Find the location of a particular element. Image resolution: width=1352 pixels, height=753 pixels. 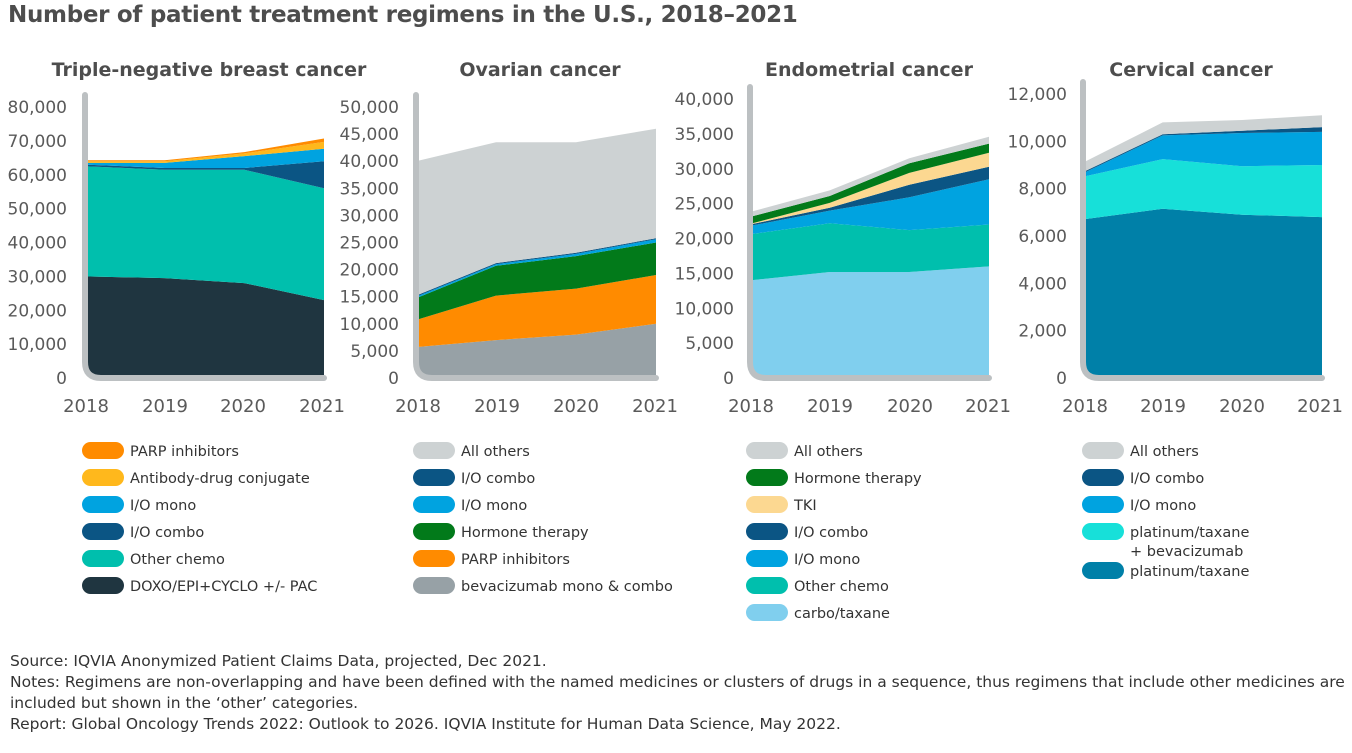

area-all-others is located at coordinates (1202, 144).